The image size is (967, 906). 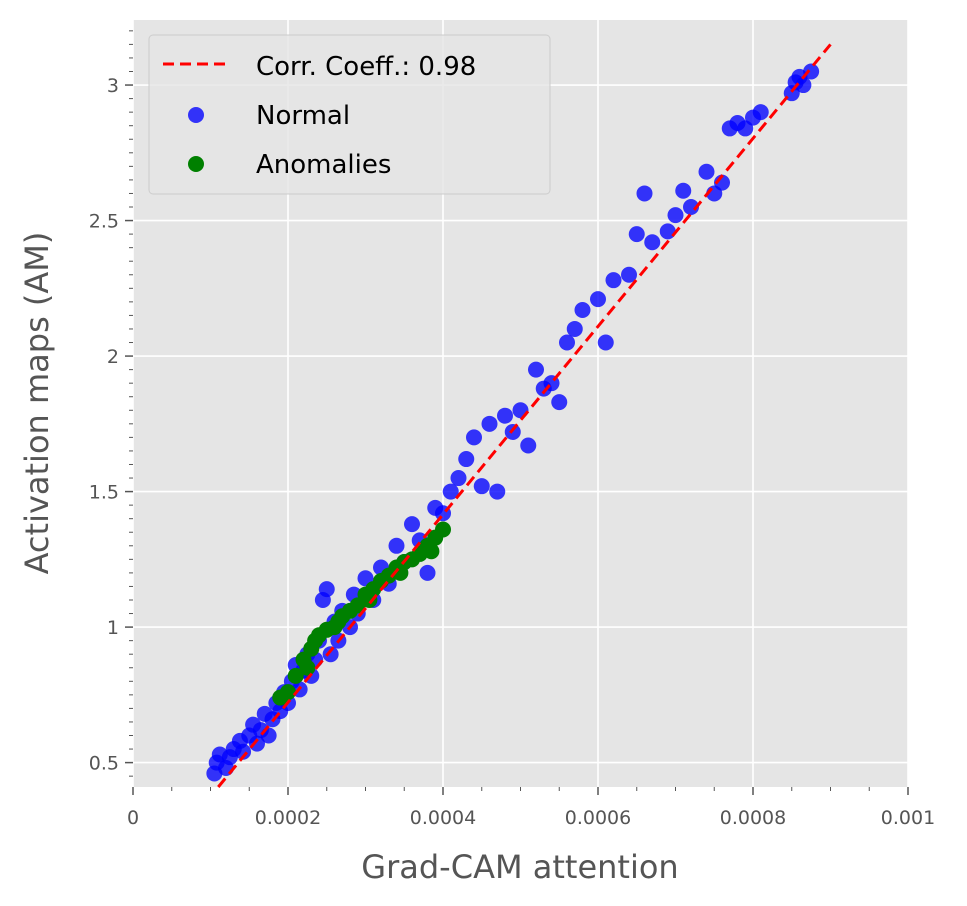 I want to click on x-axis-title: Grad-CAM attention, so click(x=519, y=867).